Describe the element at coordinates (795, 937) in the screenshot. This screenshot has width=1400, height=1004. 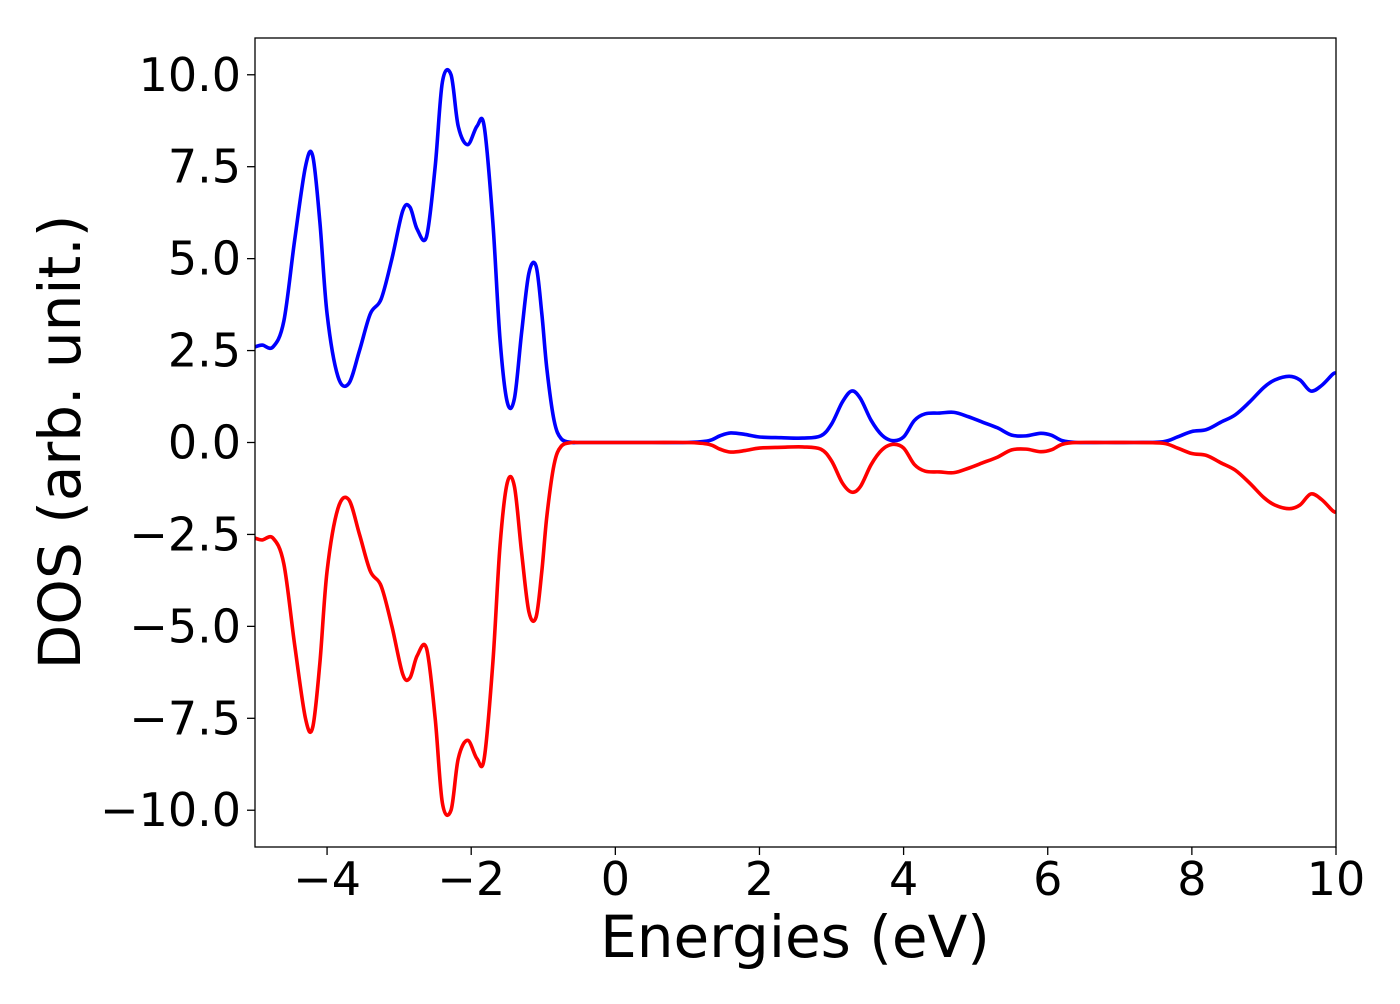
I see `x-axis-label: Energies (eV)` at that location.